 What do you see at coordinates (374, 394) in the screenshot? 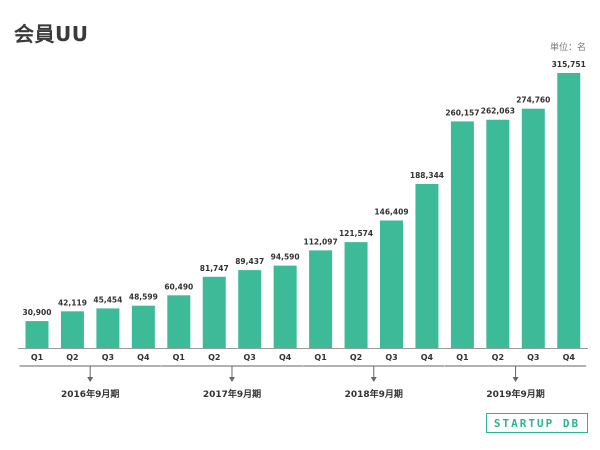
I see `group-label-3: 2018年9月期` at bounding box center [374, 394].